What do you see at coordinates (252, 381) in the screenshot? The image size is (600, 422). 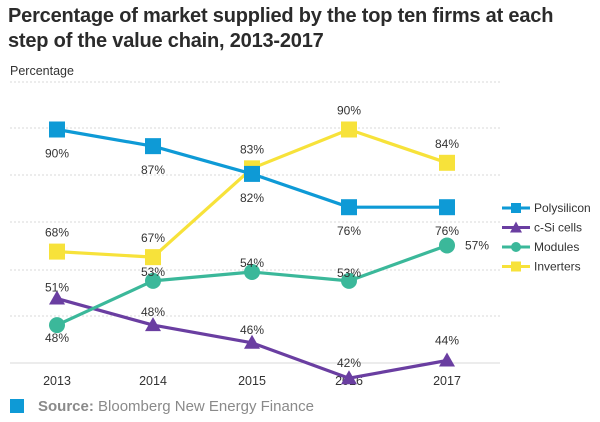 I see `x-tick-label: 2015` at bounding box center [252, 381].